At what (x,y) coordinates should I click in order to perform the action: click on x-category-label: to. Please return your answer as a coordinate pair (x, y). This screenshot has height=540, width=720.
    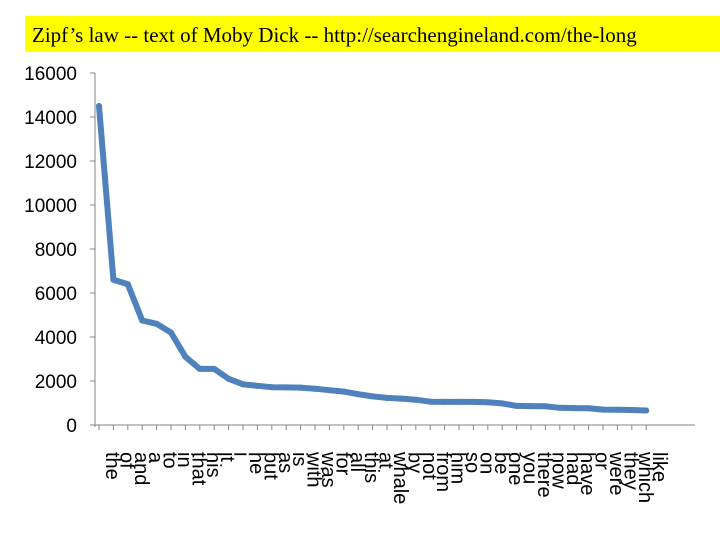
    Looking at the image, I should click on (170, 460).